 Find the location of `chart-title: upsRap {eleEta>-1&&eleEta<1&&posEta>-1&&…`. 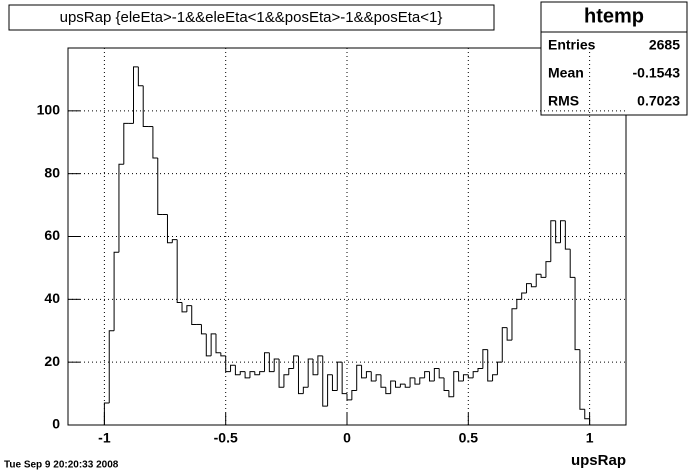

chart-title: upsRap {eleEta>-1&&eleEta<1&&posEta>-1&&… is located at coordinates (251, 17).